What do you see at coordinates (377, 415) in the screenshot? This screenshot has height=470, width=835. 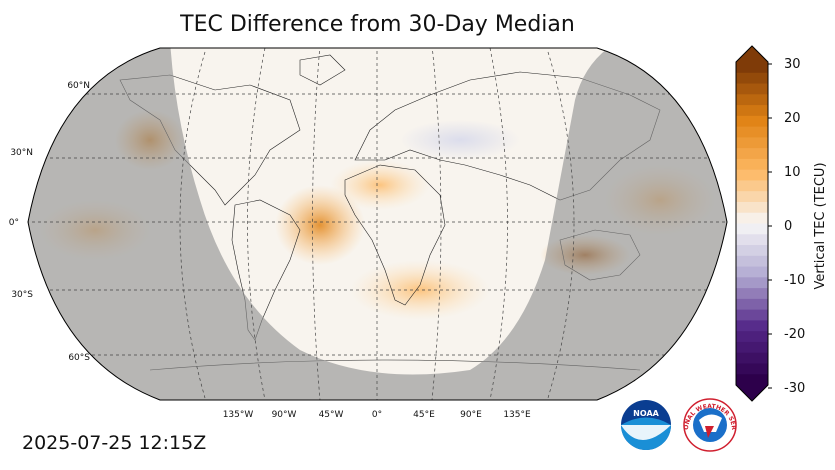 I see `lon-label-0: 0°` at bounding box center [377, 415].